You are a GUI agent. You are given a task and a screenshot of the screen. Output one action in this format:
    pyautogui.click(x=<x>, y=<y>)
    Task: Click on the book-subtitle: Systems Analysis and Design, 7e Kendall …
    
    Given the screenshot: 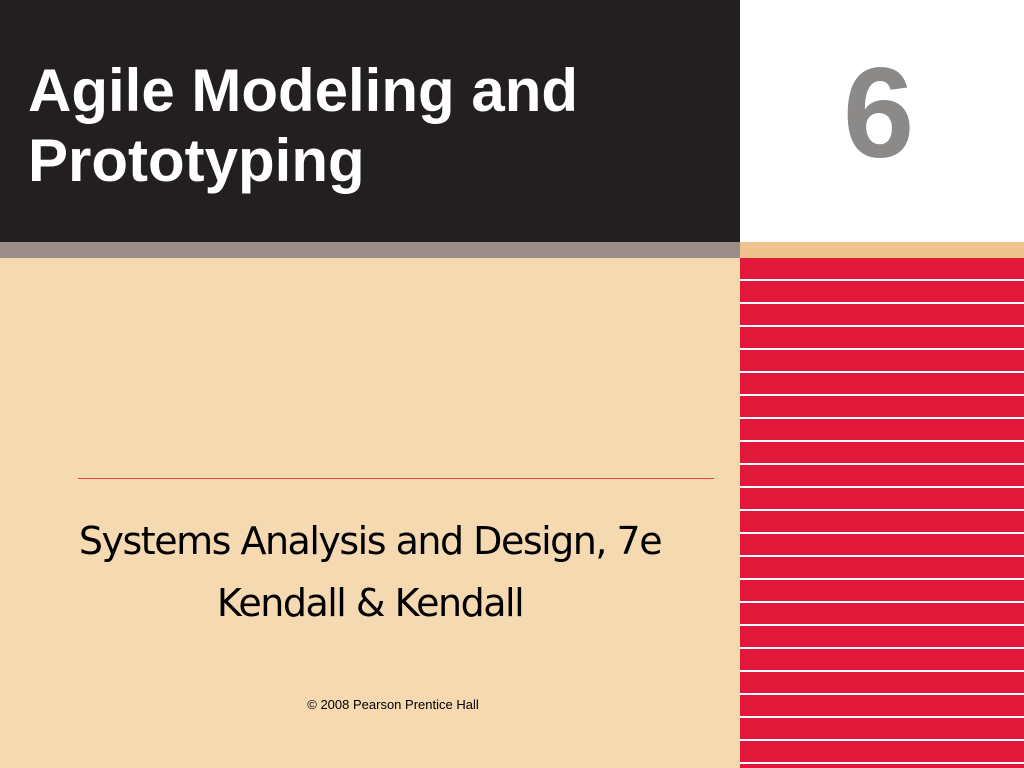 What is the action you would take?
    pyautogui.click(x=370, y=572)
    